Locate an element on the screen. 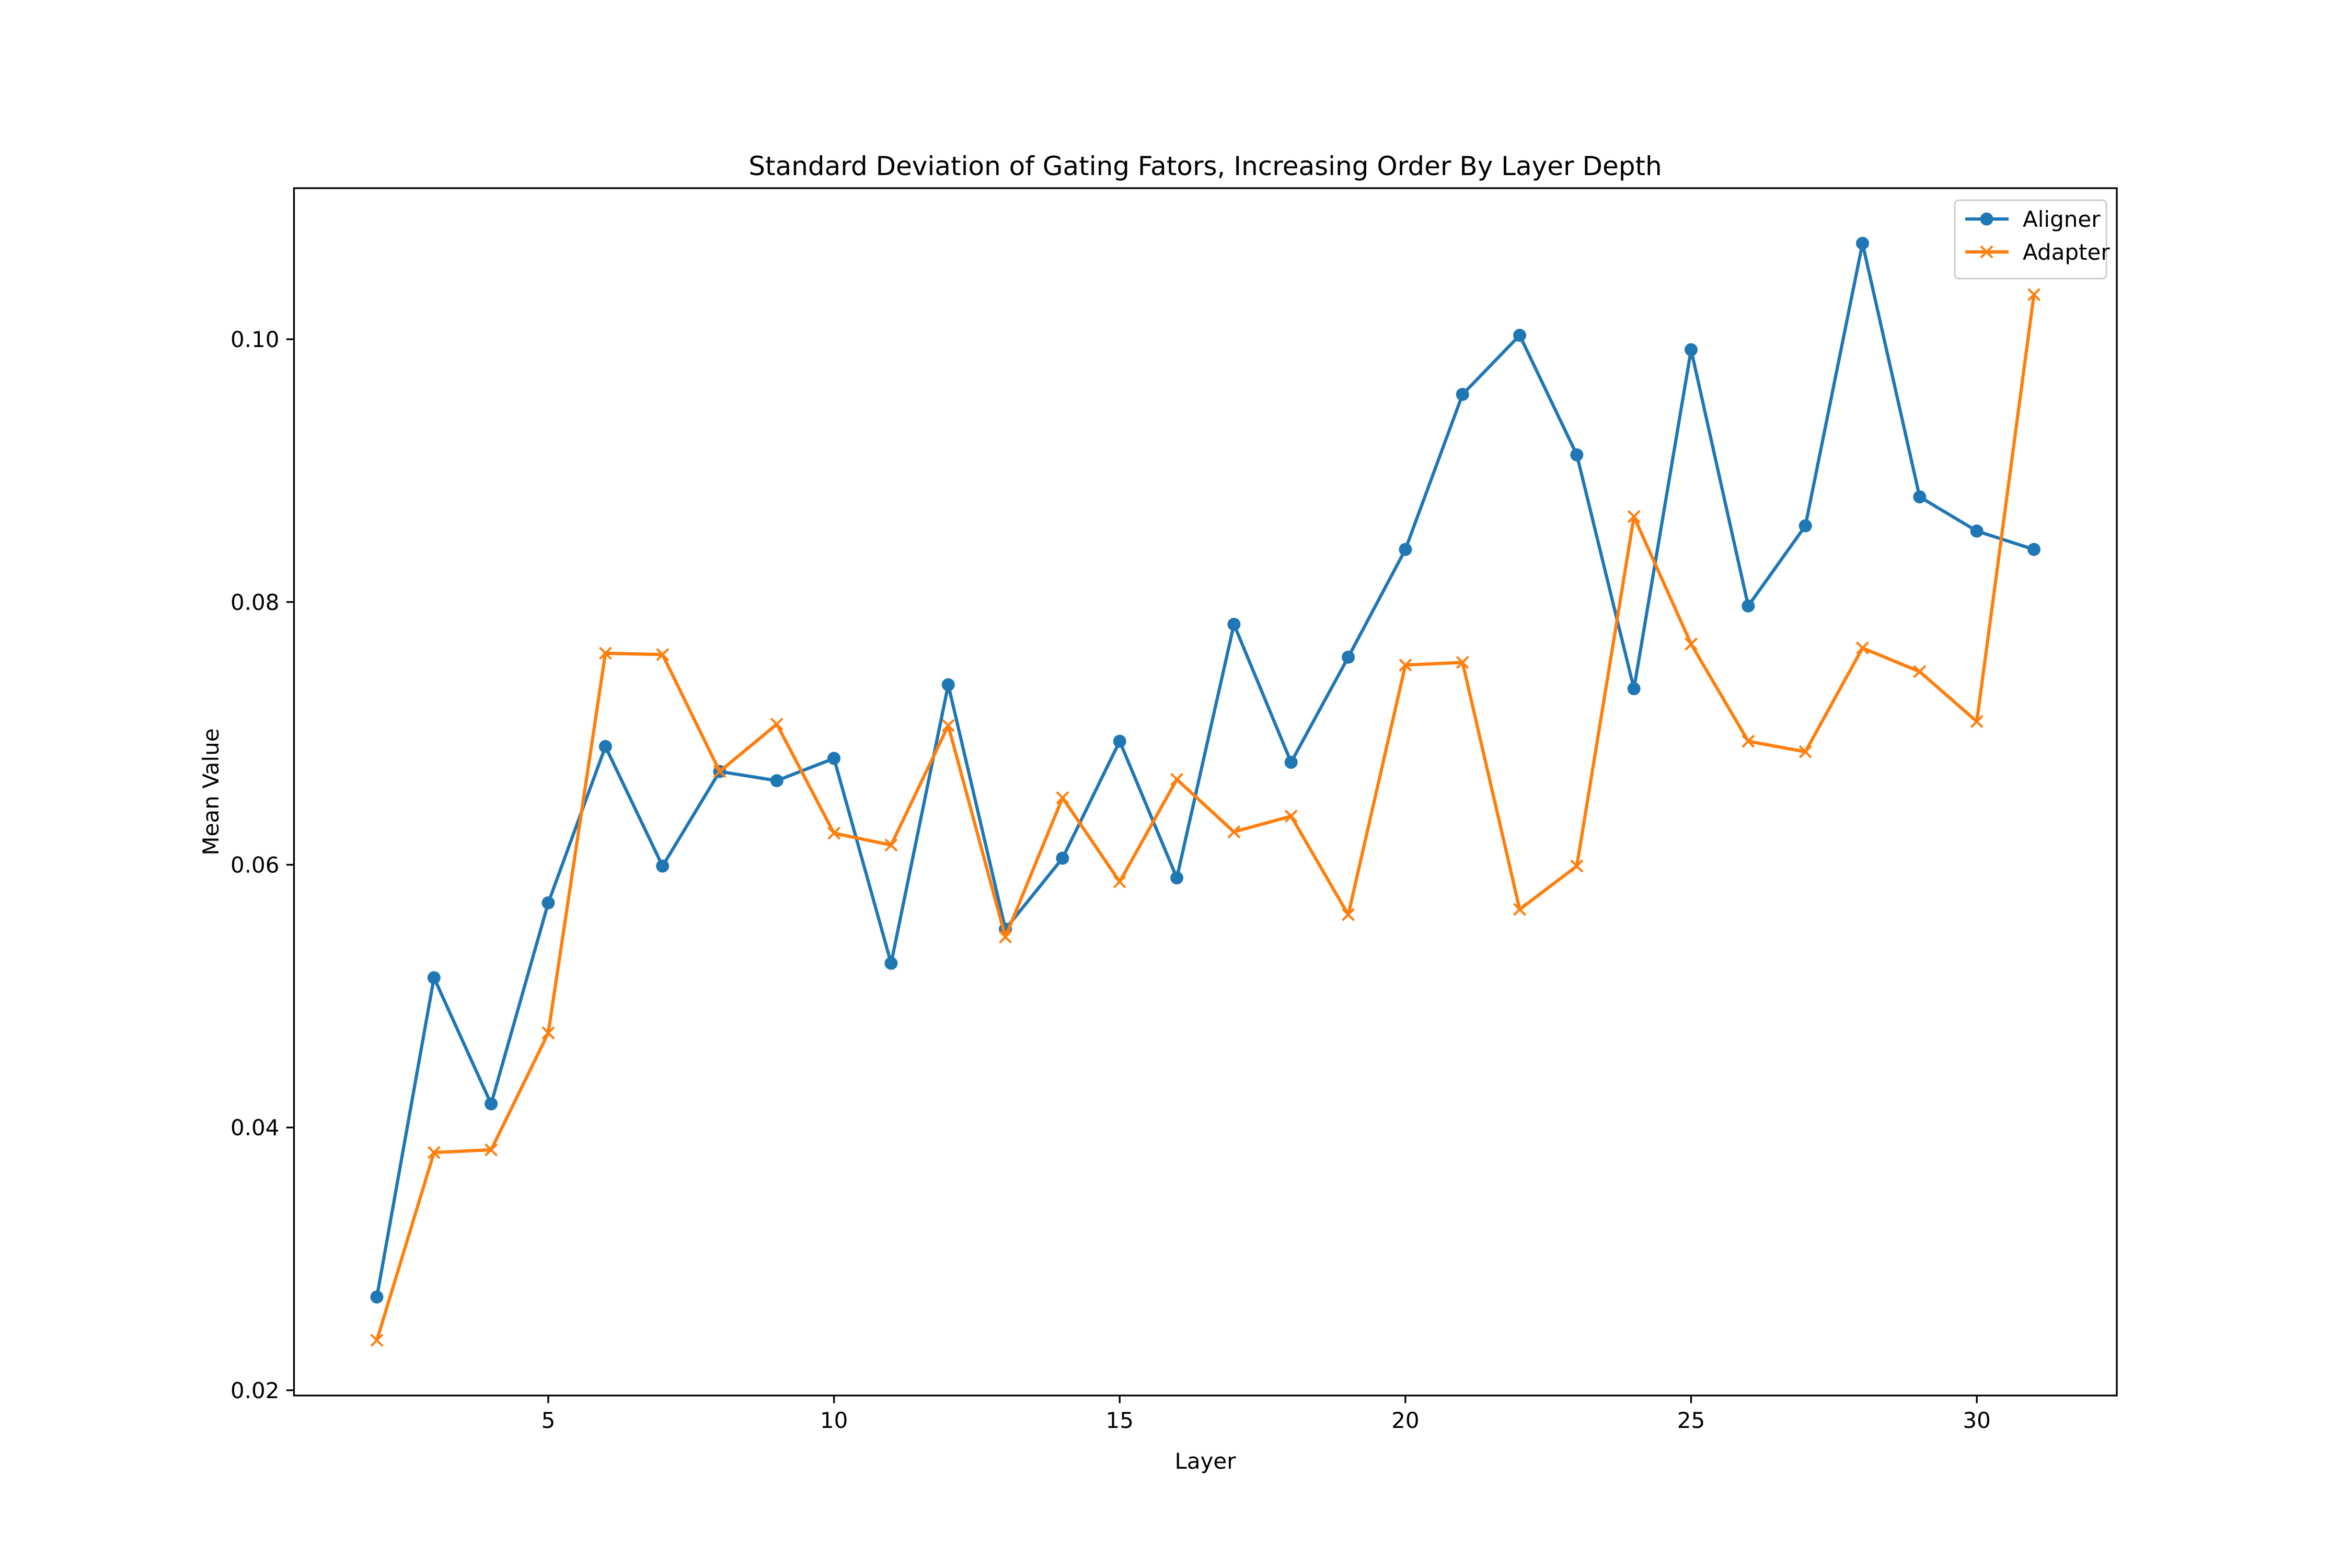  y-axis-label: Mean Value is located at coordinates (211, 791).